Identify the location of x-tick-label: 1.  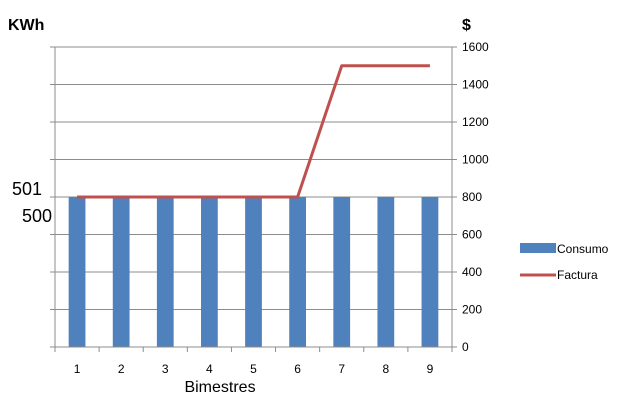
(77, 369).